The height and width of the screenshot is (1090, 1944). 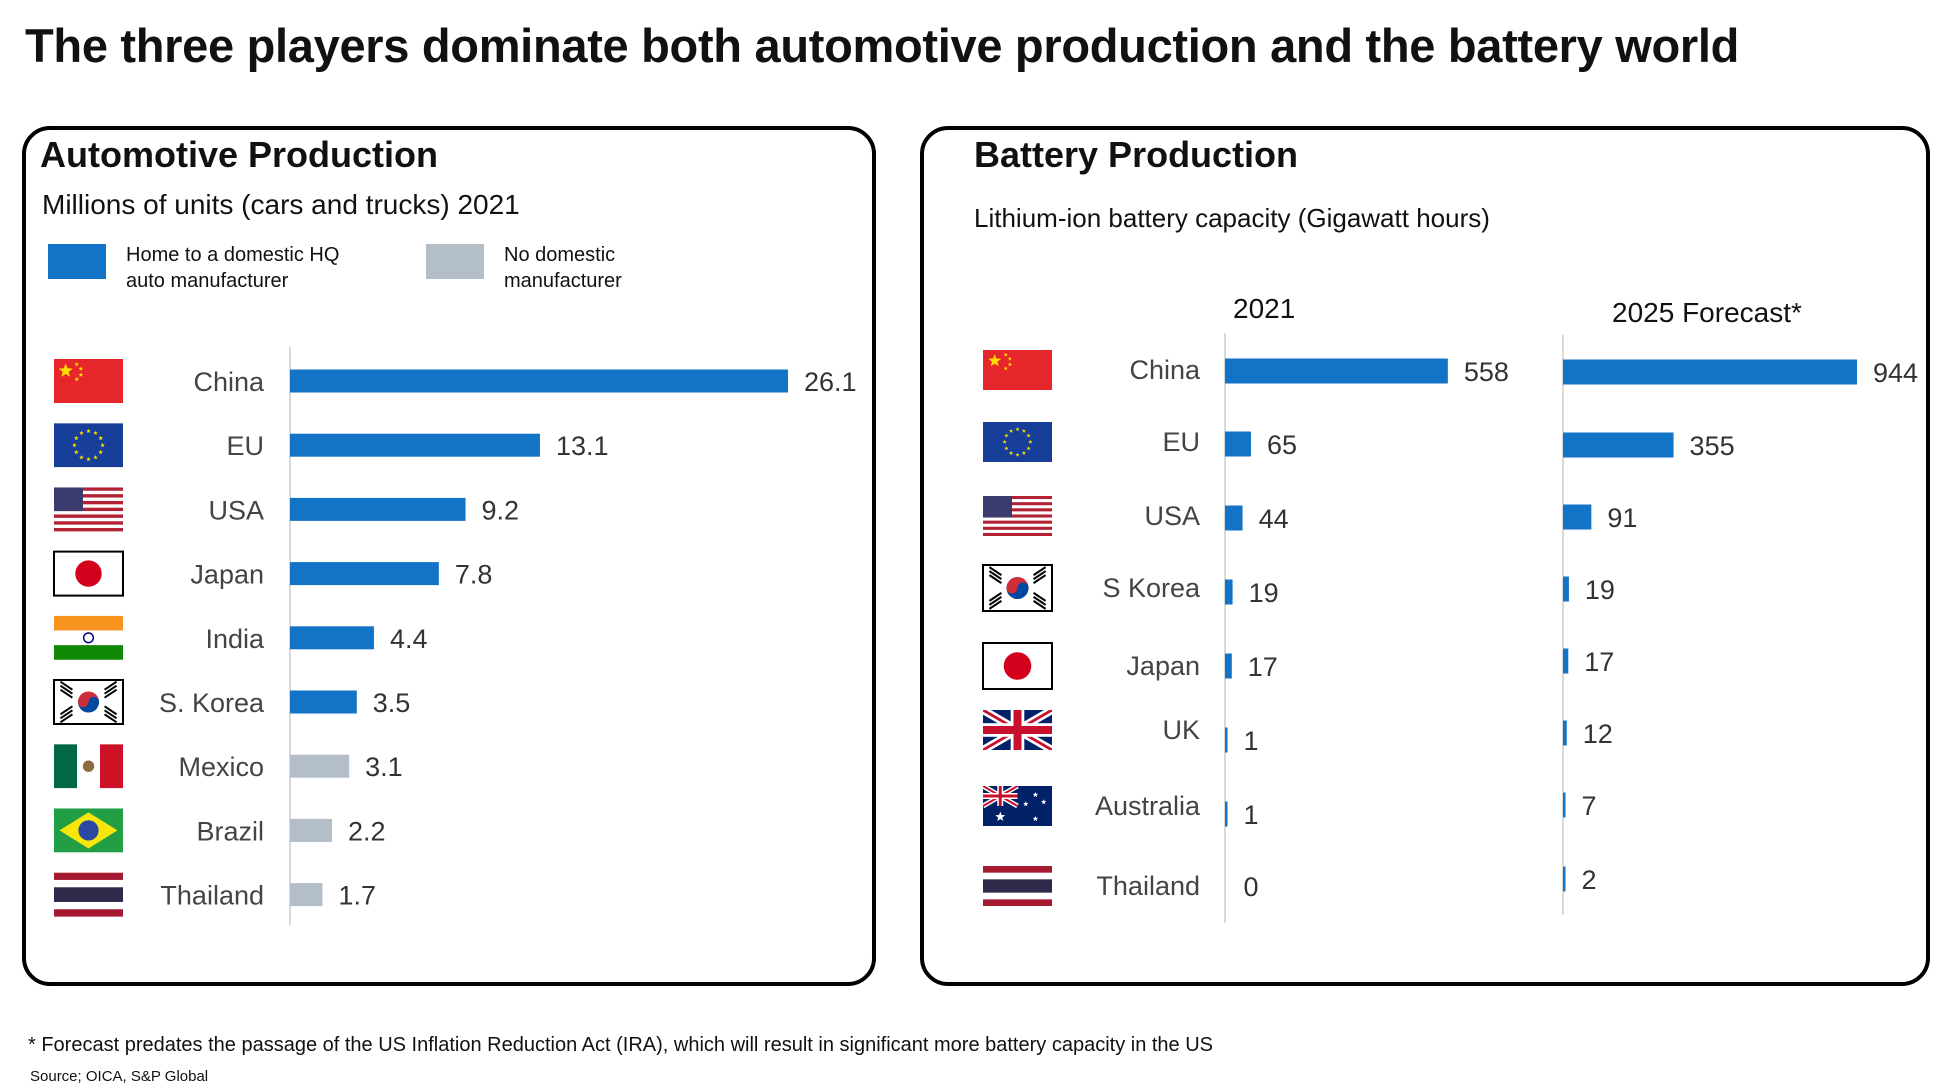 What do you see at coordinates (1622, 518) in the screenshot?
I see `battery-value-label: 91` at bounding box center [1622, 518].